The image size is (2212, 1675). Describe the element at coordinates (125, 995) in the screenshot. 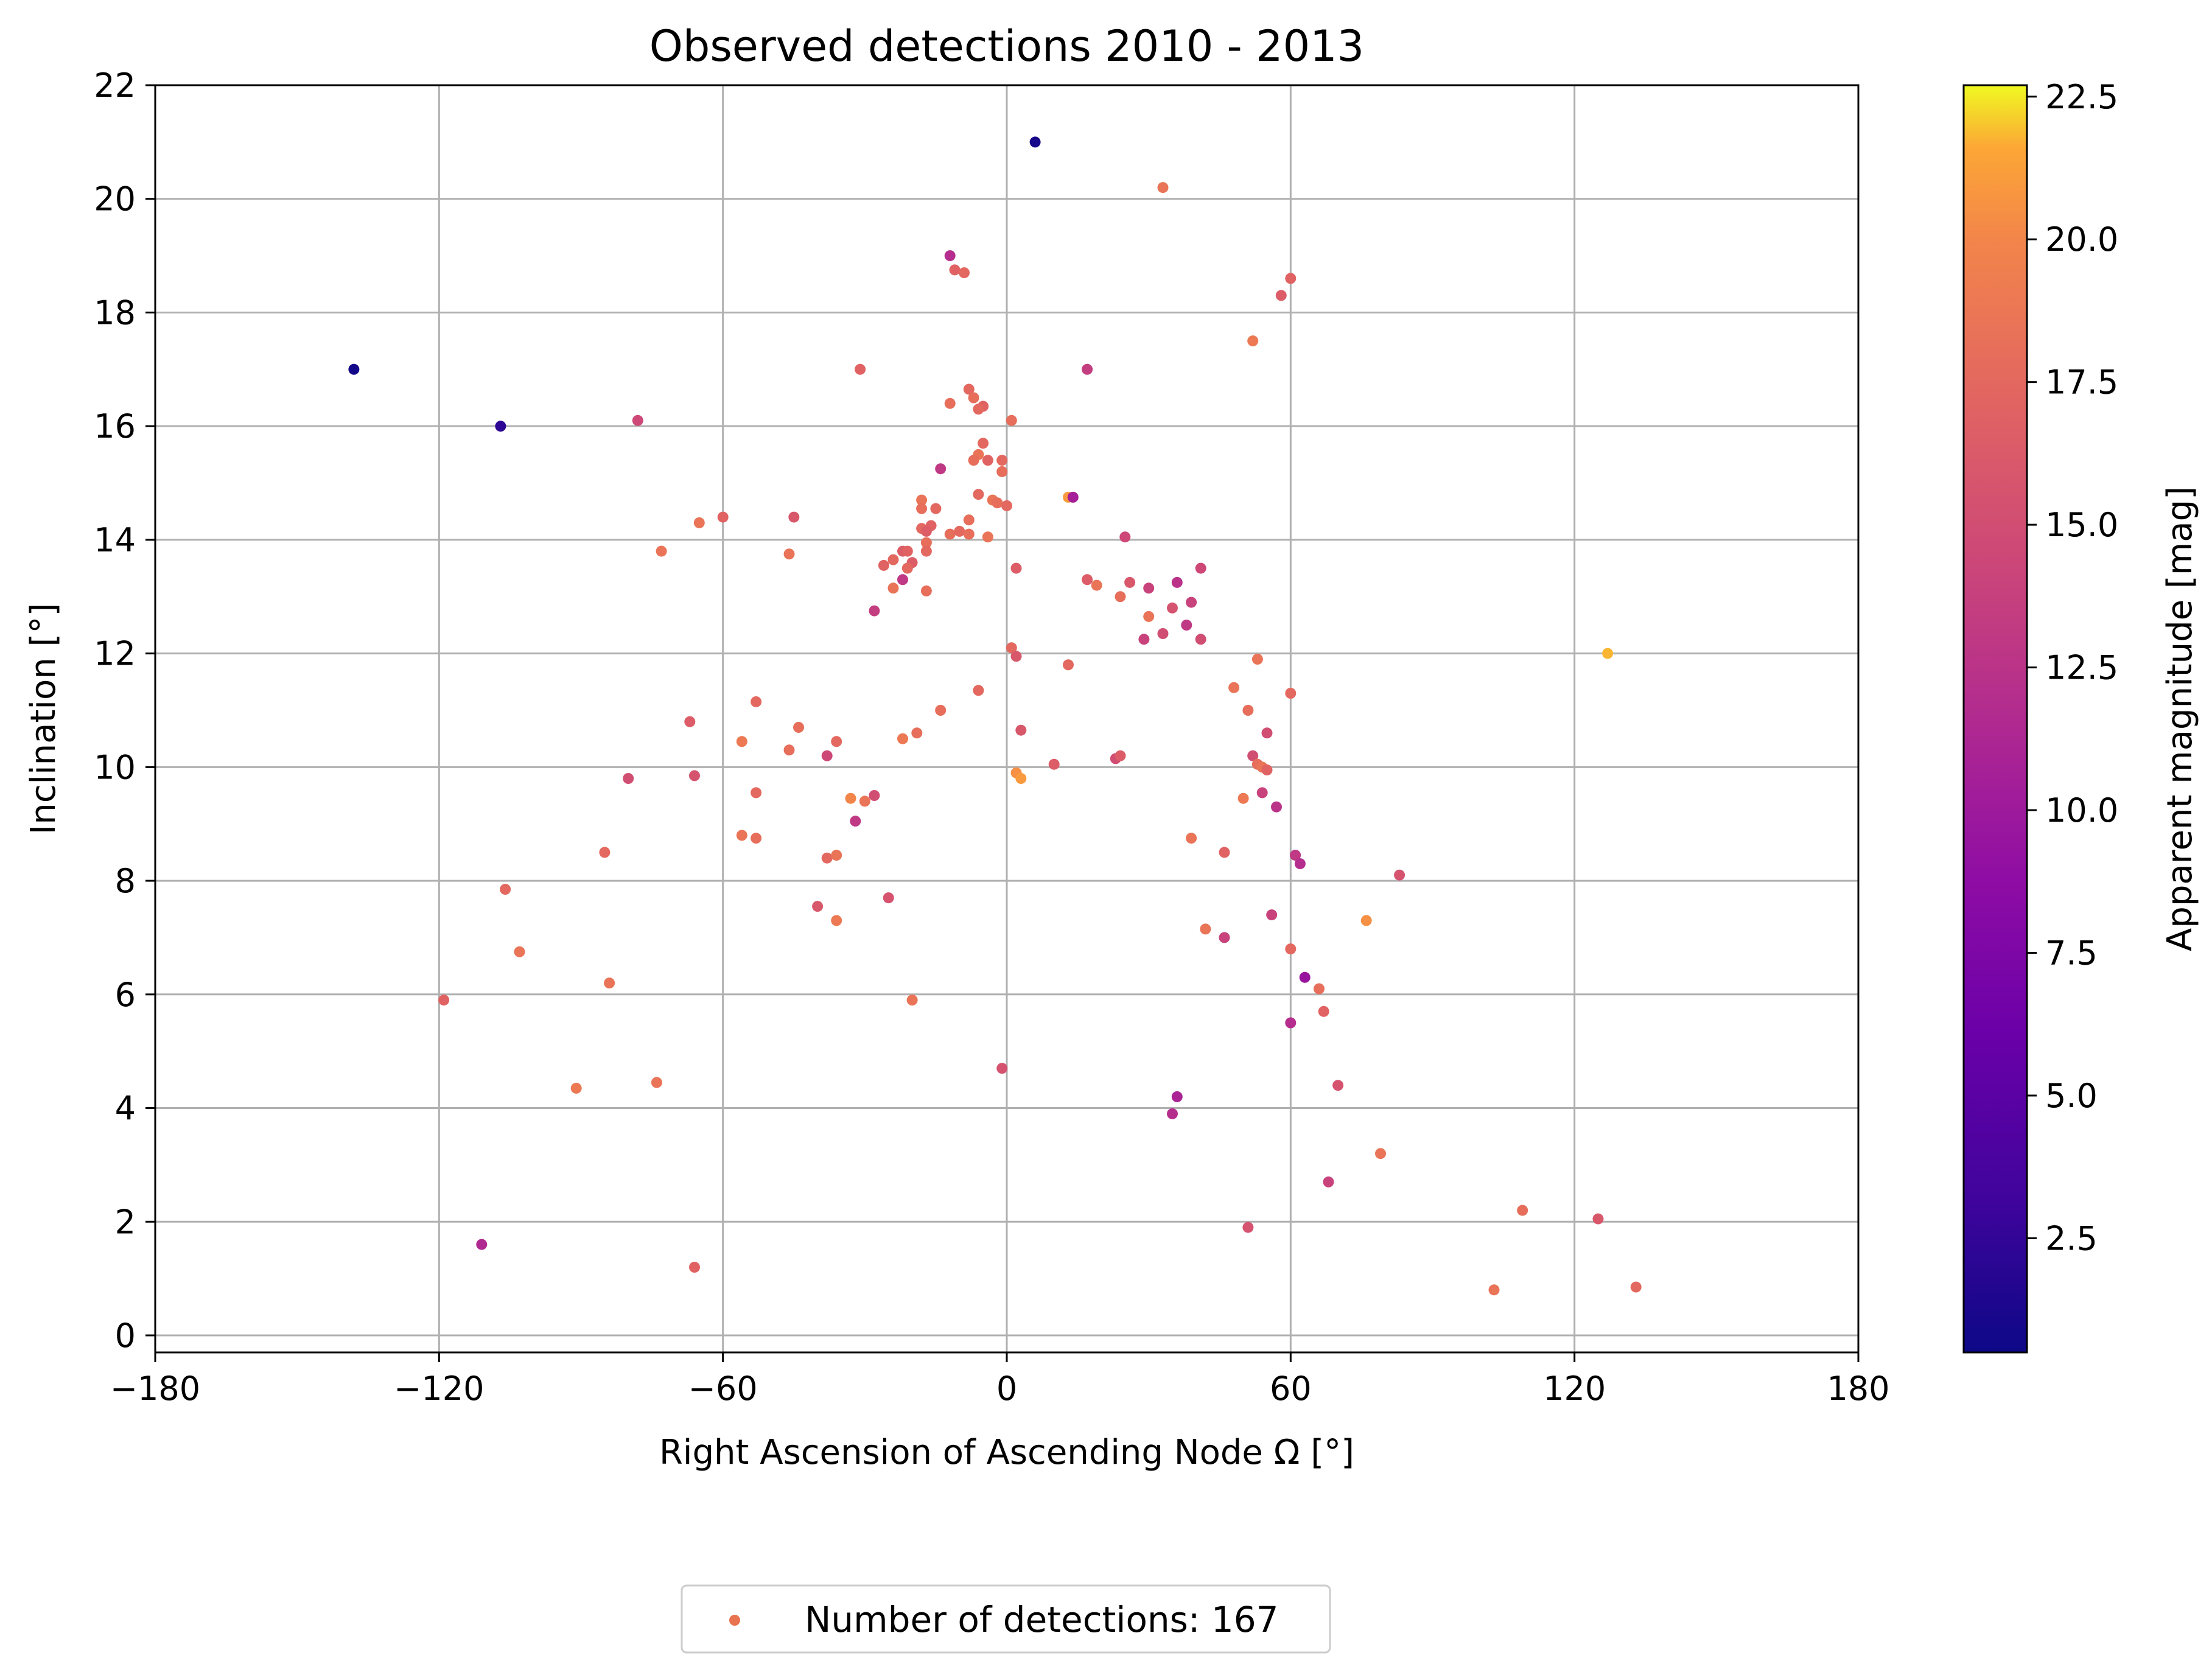

I see `y-tick-label: 6` at that location.